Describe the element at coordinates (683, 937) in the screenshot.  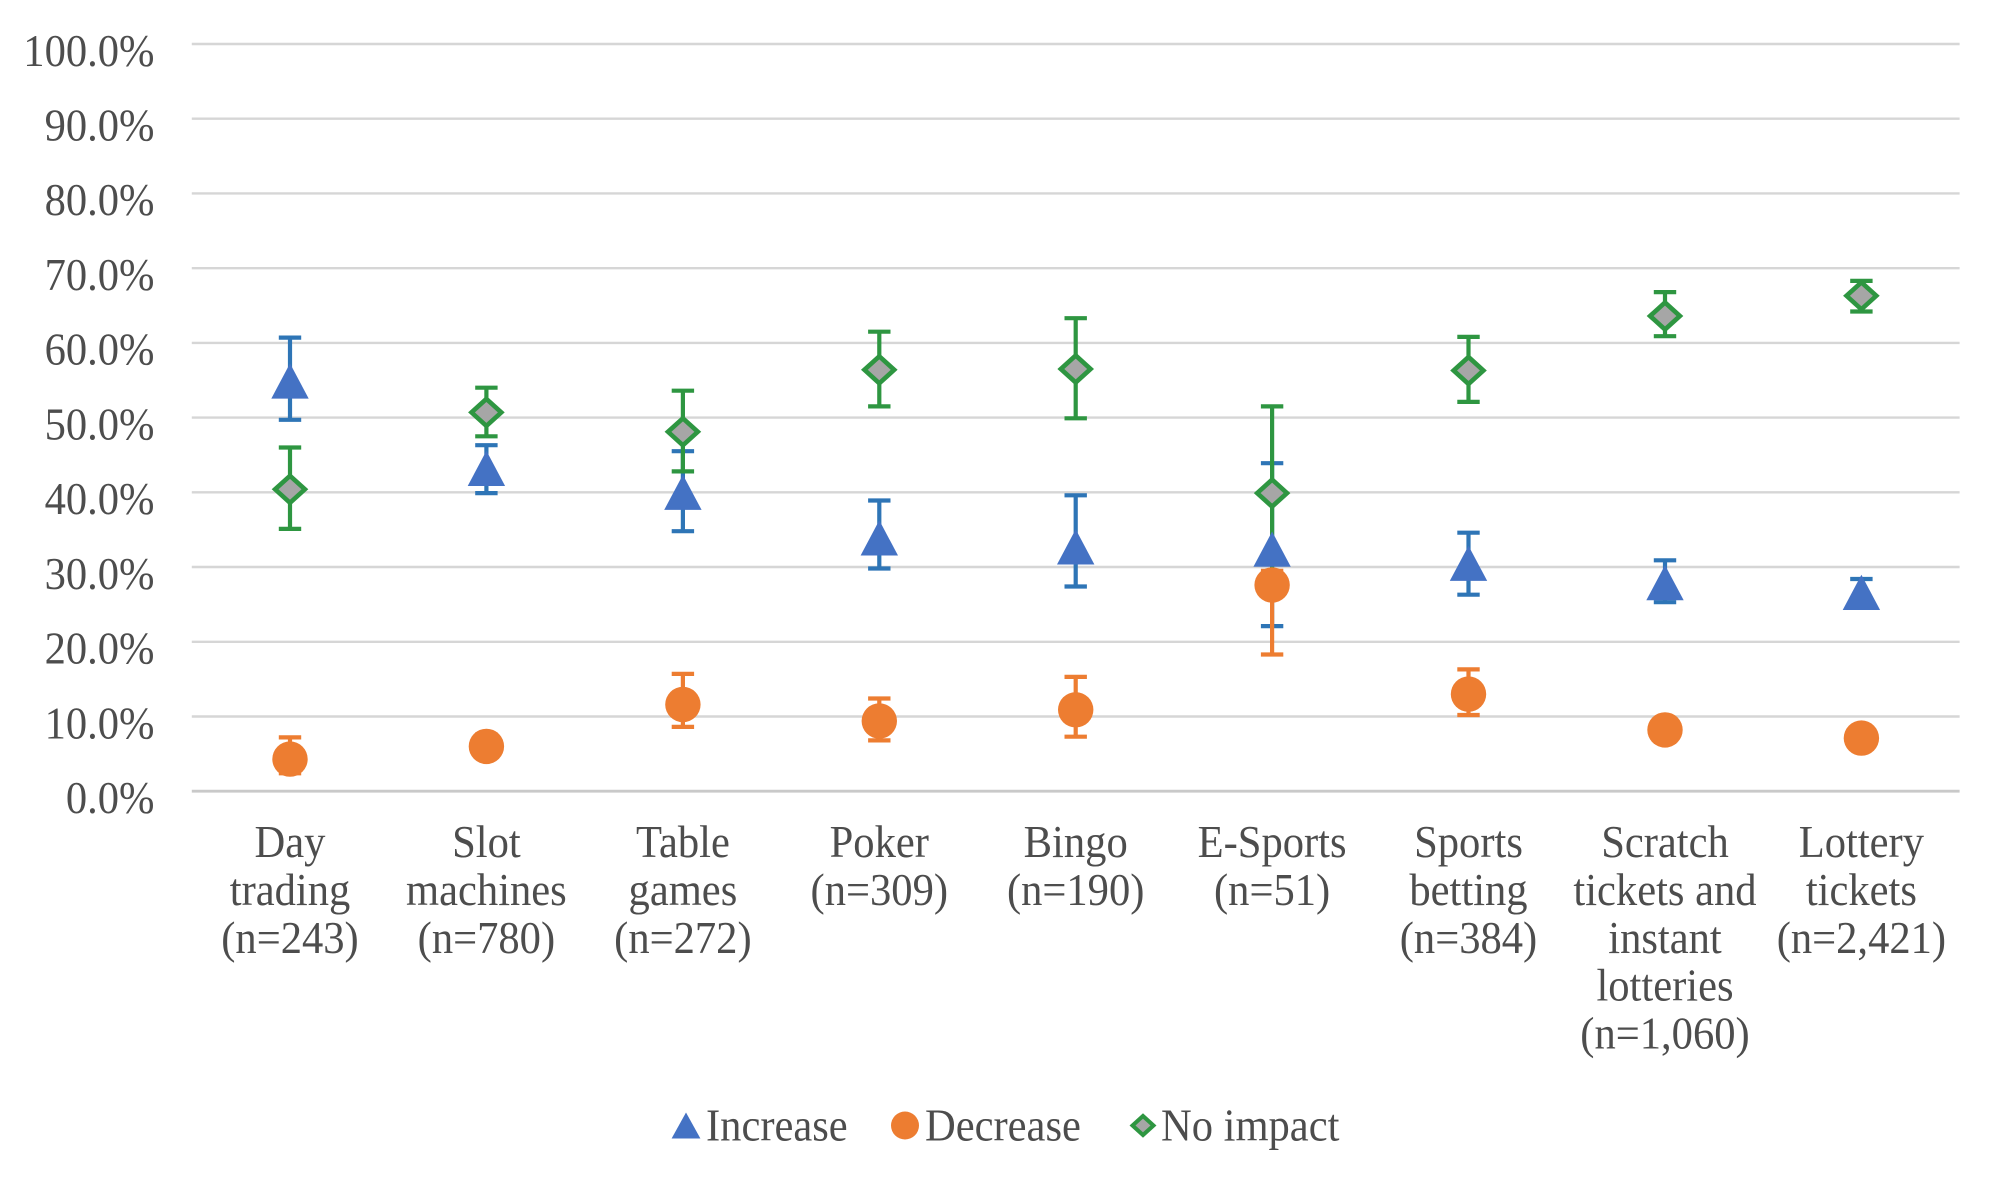
I see `svg-text: (n=272)` at that location.